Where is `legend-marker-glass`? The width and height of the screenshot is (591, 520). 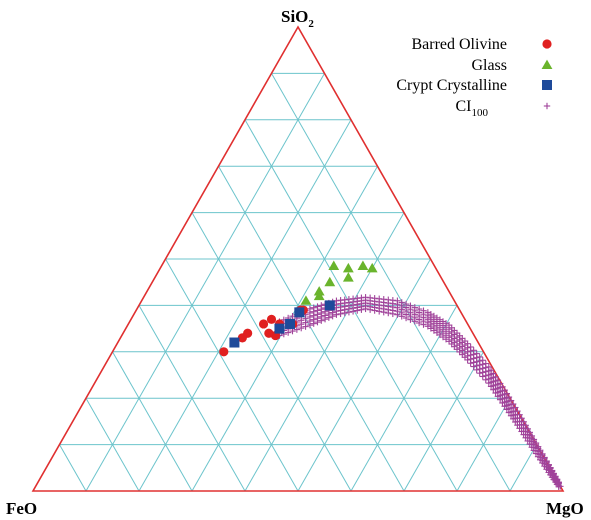
legend-marker-glass is located at coordinates (547, 64).